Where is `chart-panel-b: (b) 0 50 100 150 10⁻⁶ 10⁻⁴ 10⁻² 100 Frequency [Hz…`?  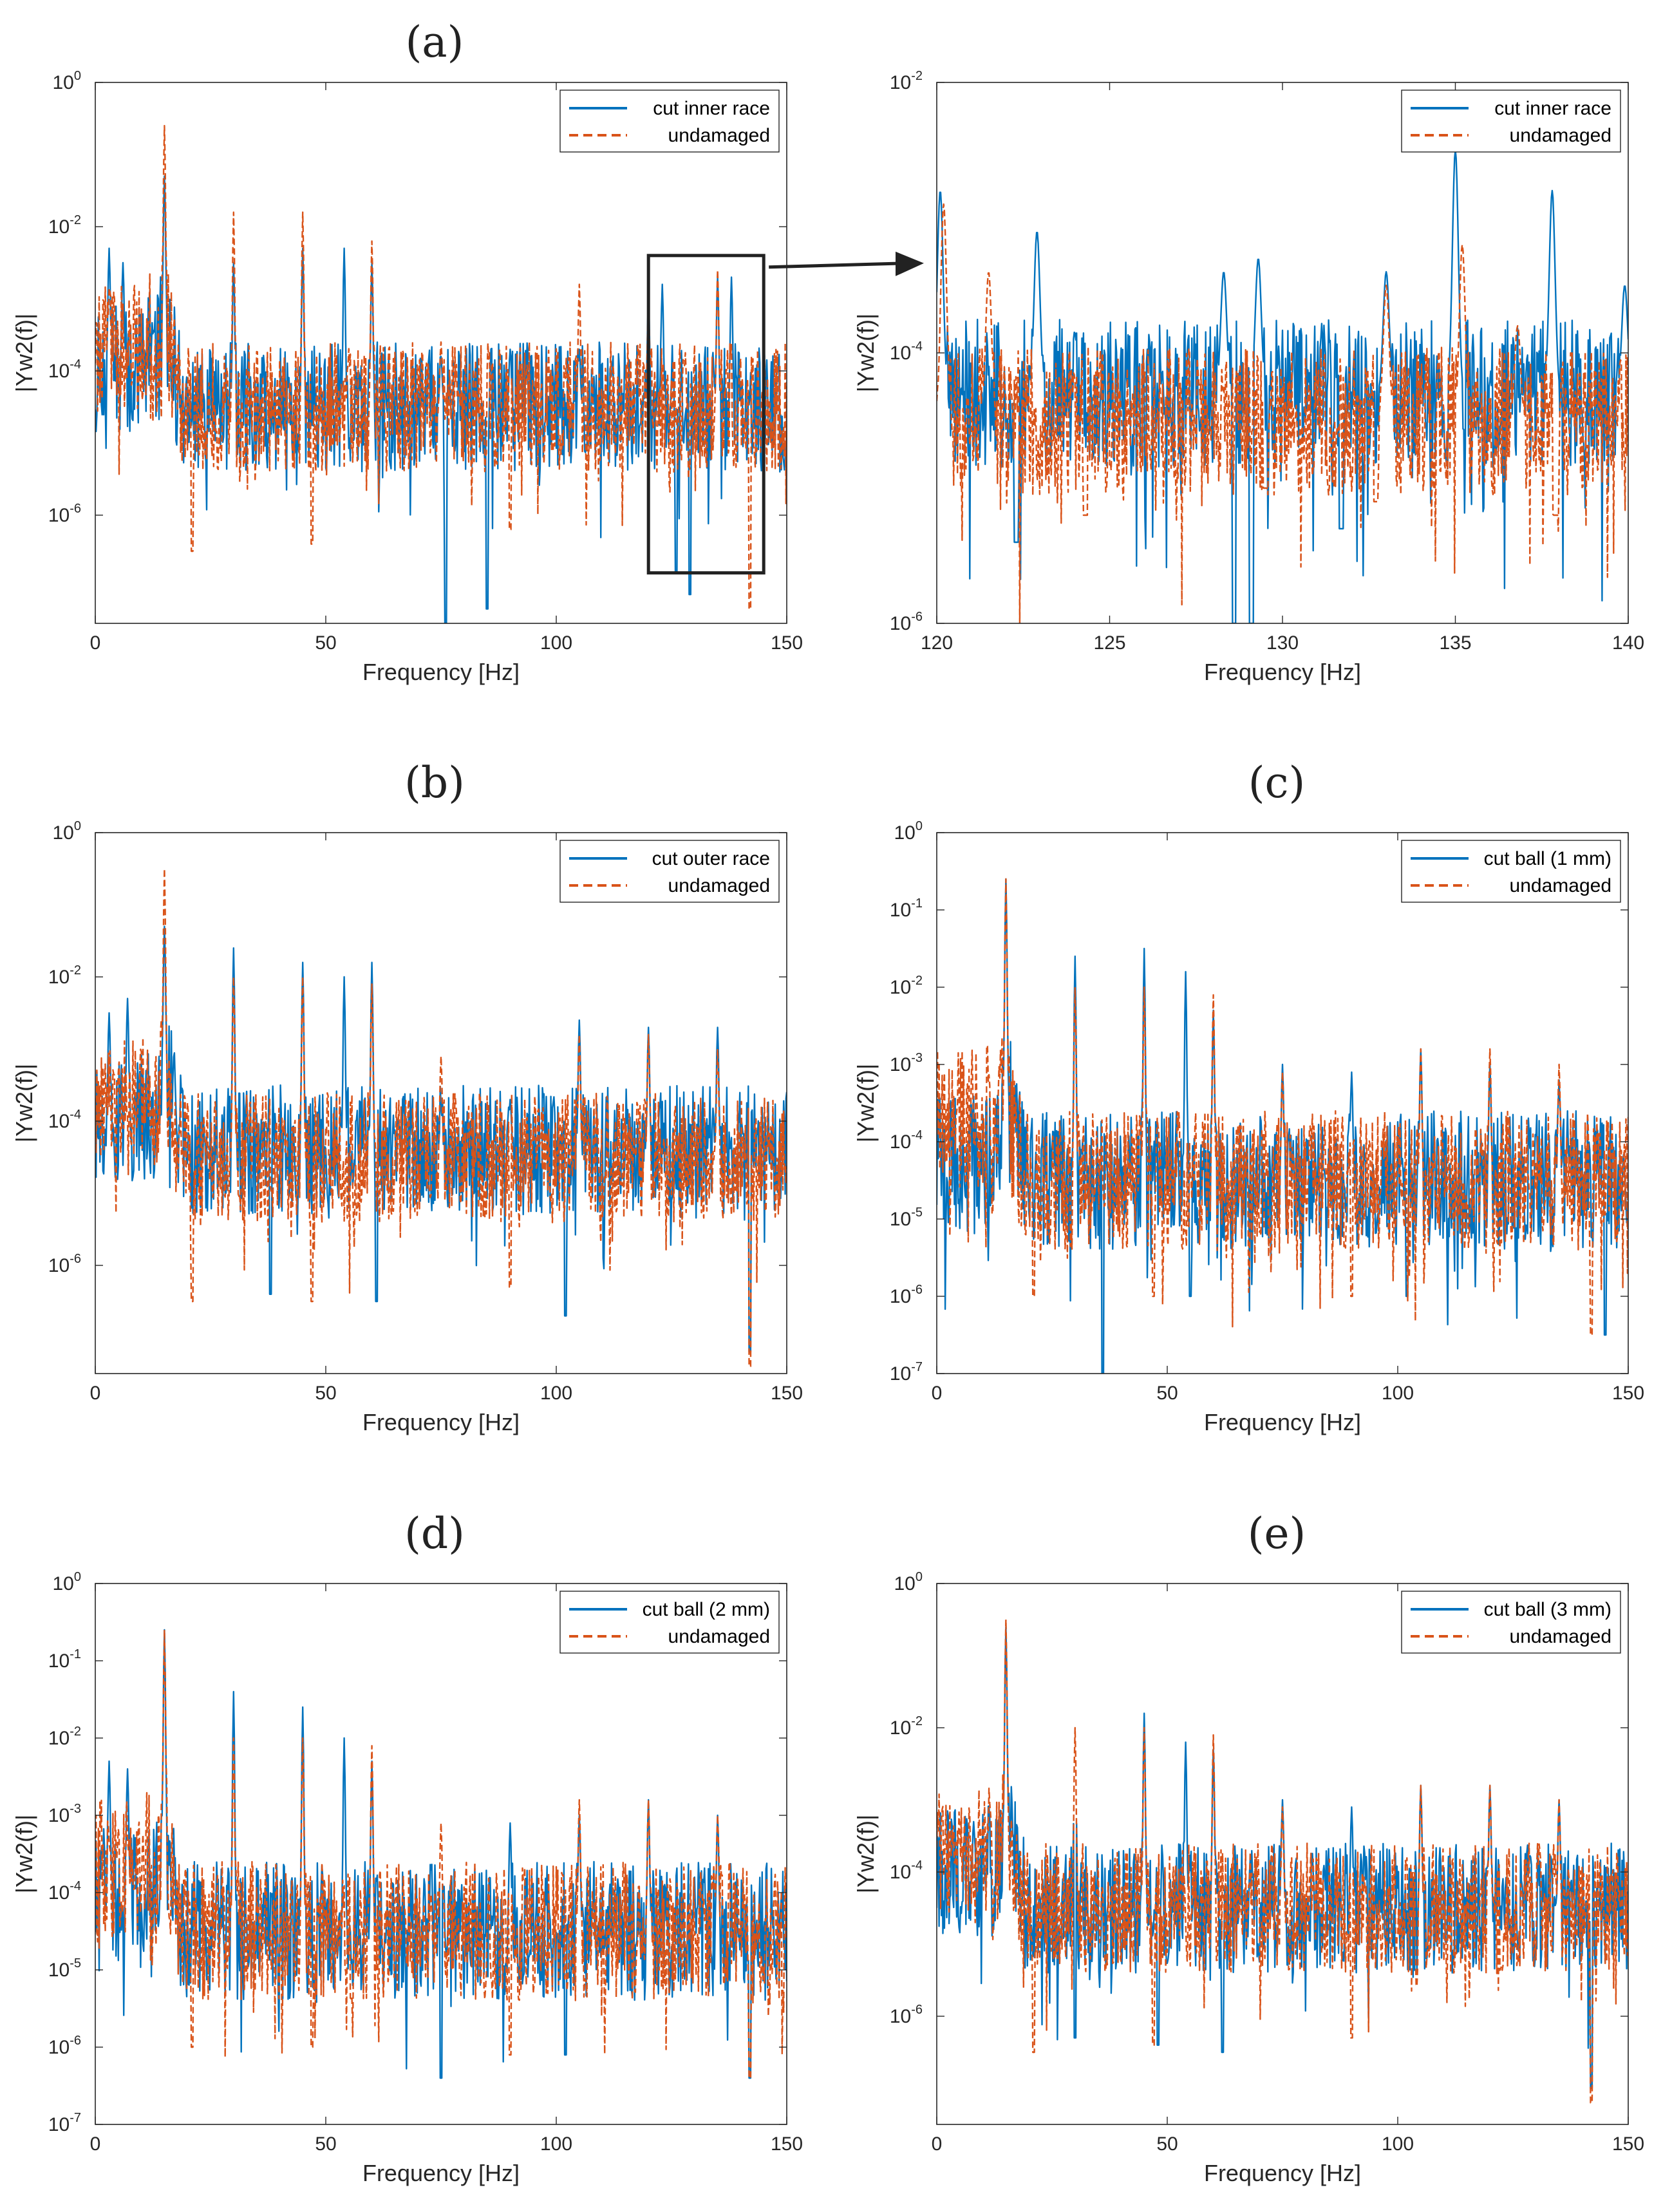 chart-panel-b: (b) 0 50 100 150 10⁻⁶ 10⁻⁴ 10⁻² 100 Frequency [Hz… is located at coordinates (407, 1096).